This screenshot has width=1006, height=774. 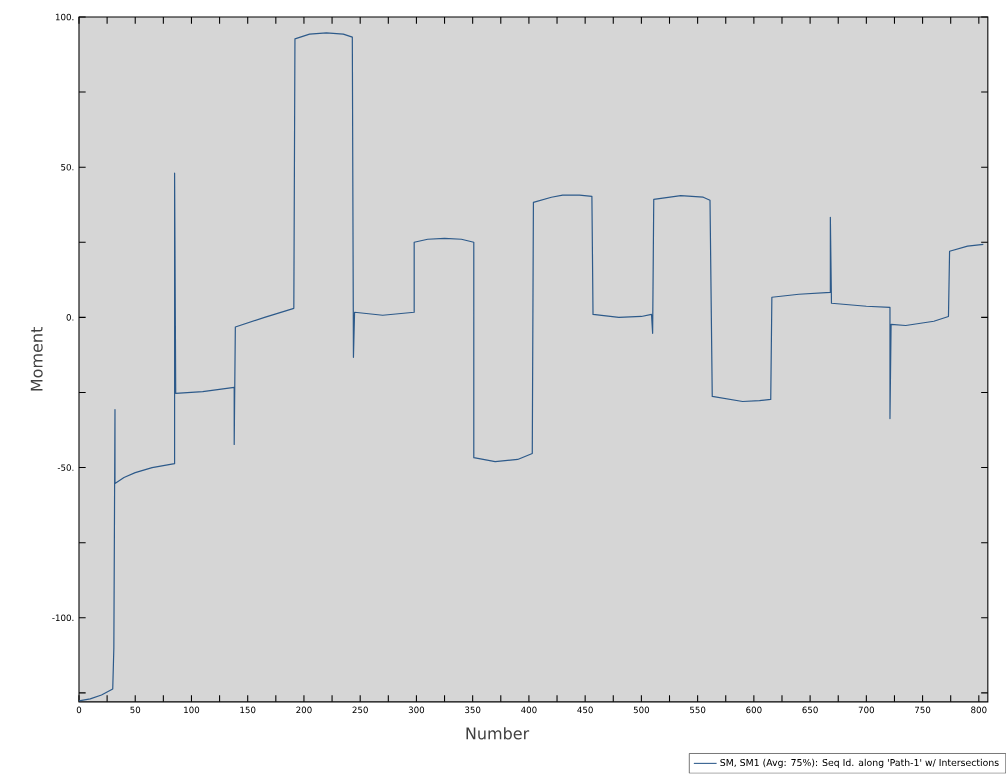 I want to click on x-tick-label: 300, so click(x=416, y=710).